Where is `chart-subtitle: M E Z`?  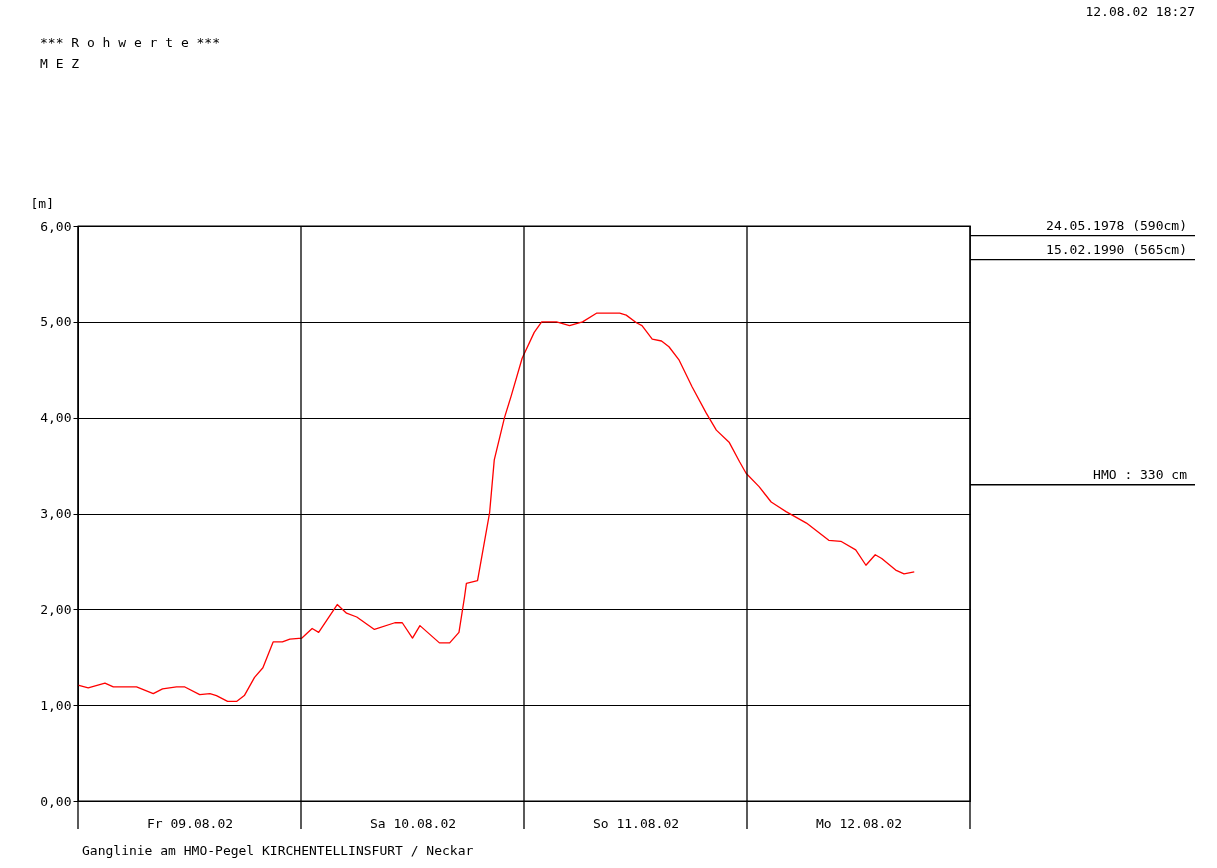
chart-subtitle: M E Z is located at coordinates (60, 63).